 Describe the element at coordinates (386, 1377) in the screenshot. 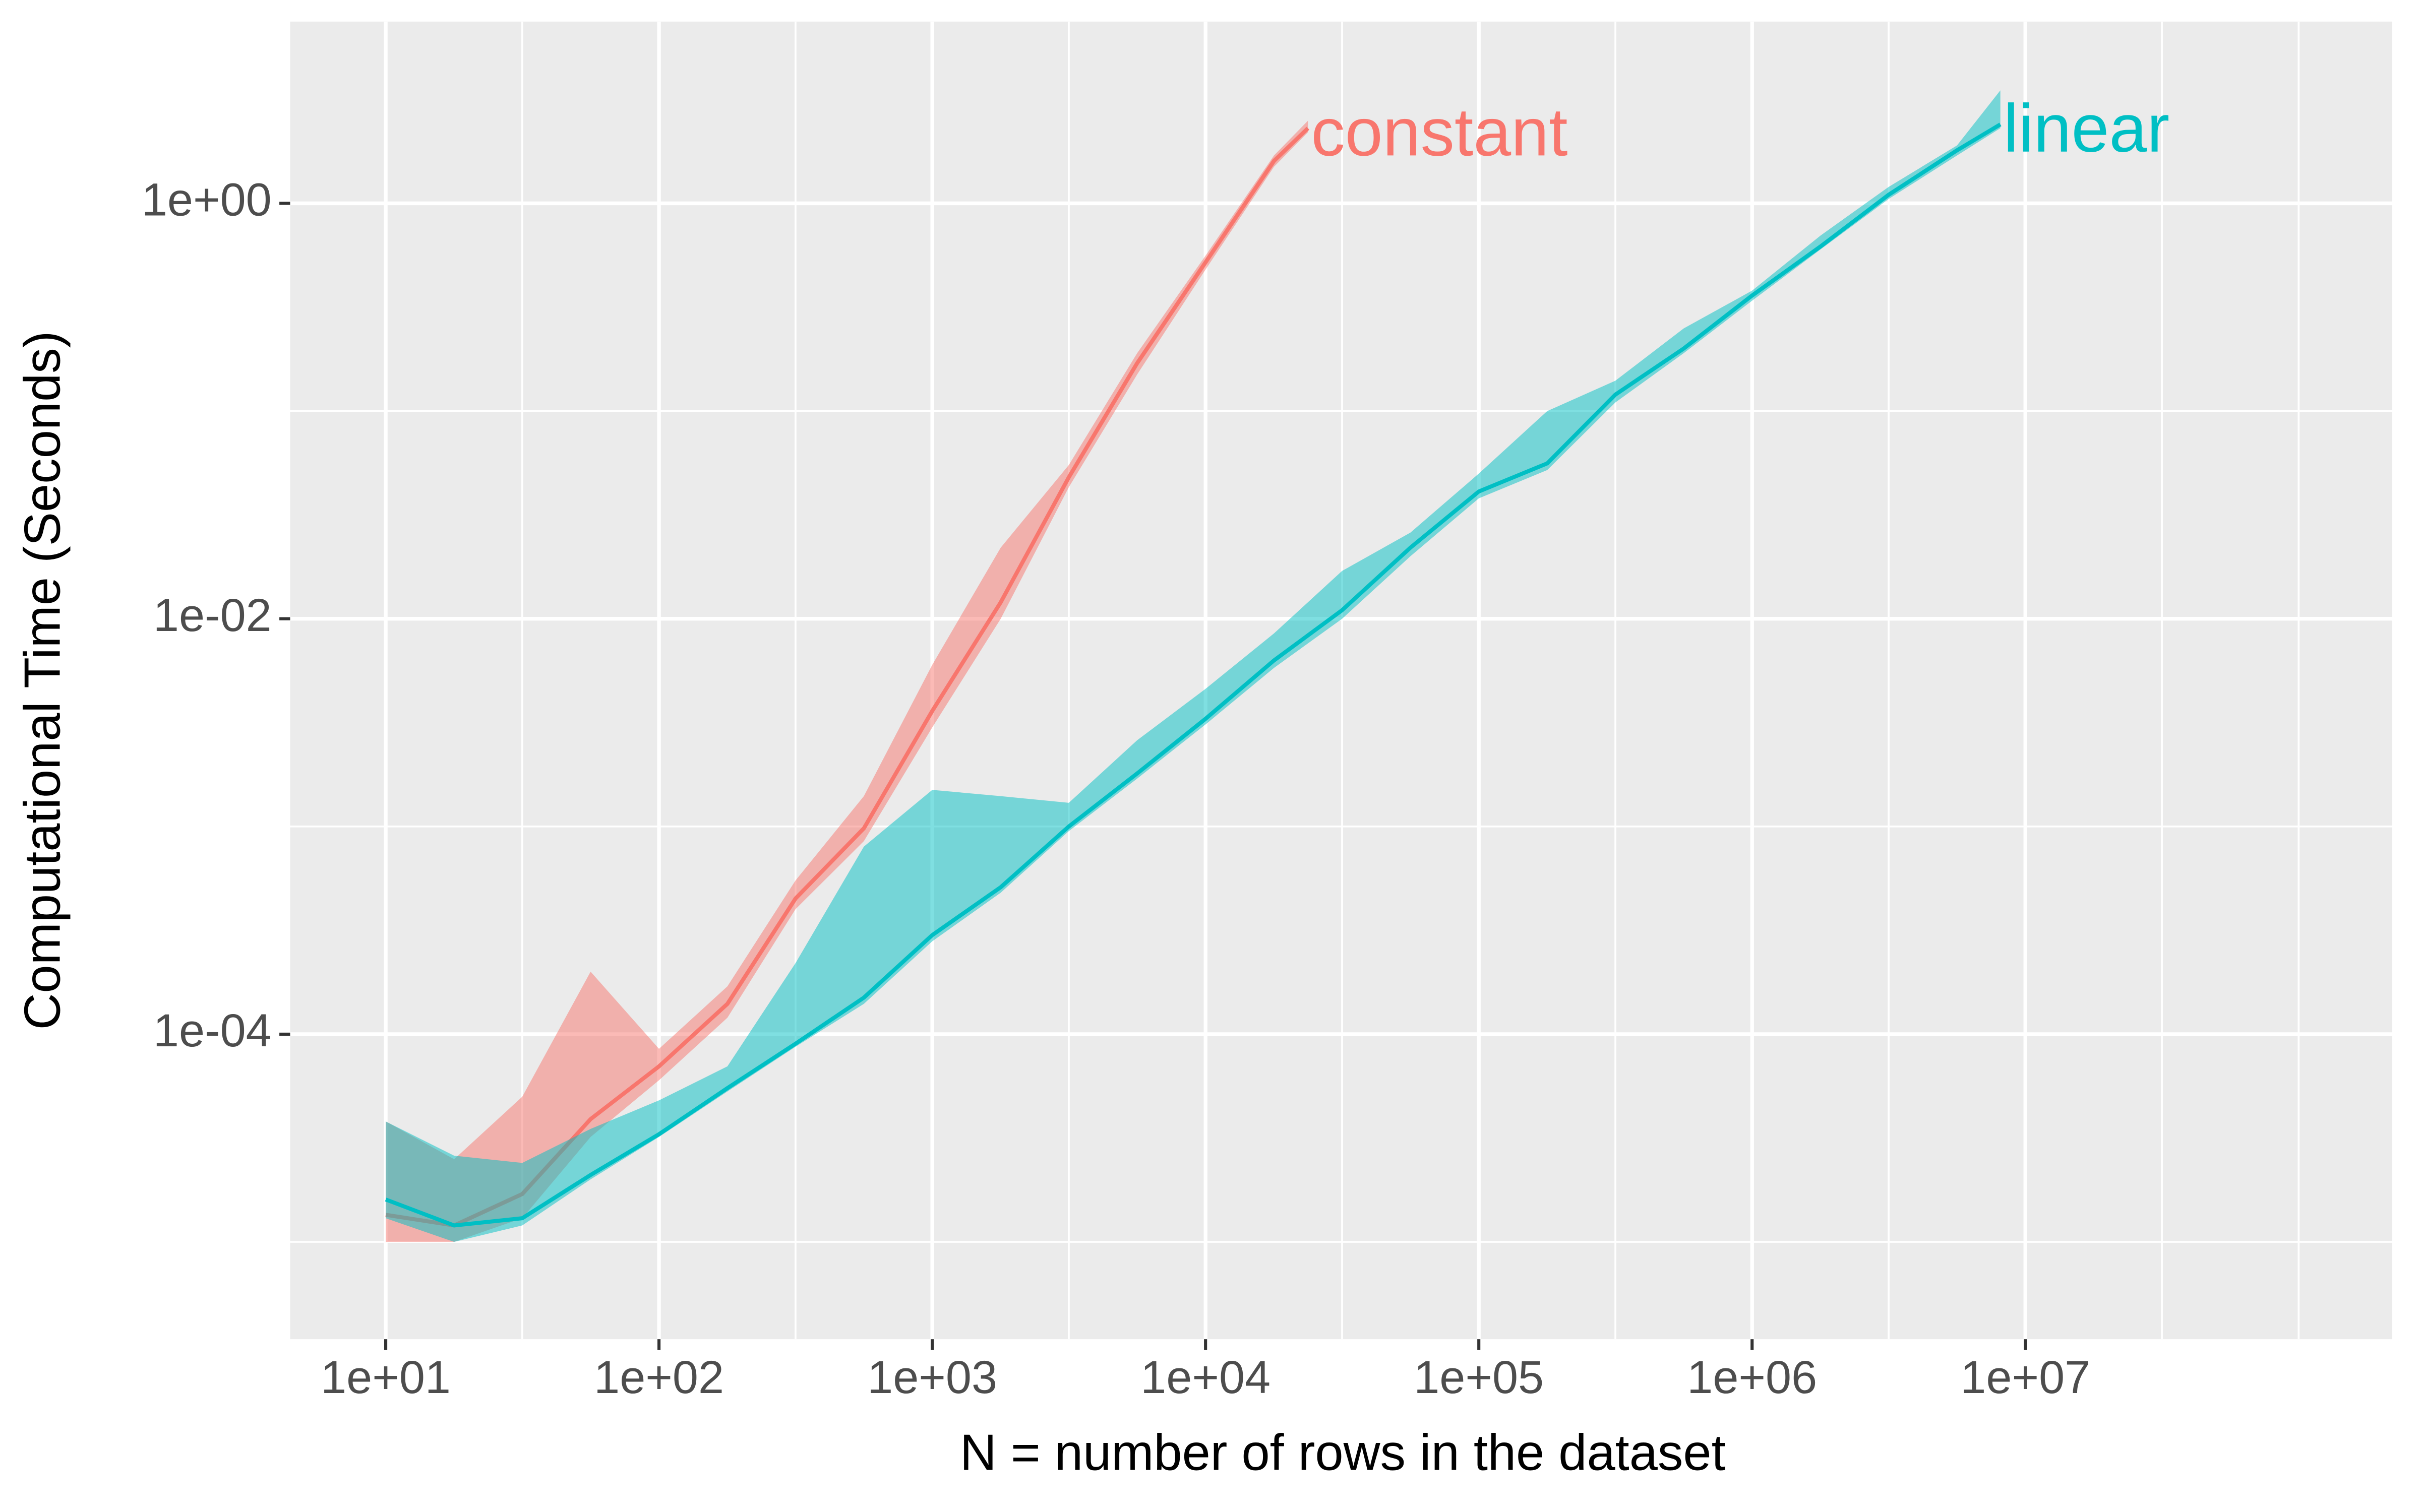

I see `x-tick-label: 1e+01` at that location.